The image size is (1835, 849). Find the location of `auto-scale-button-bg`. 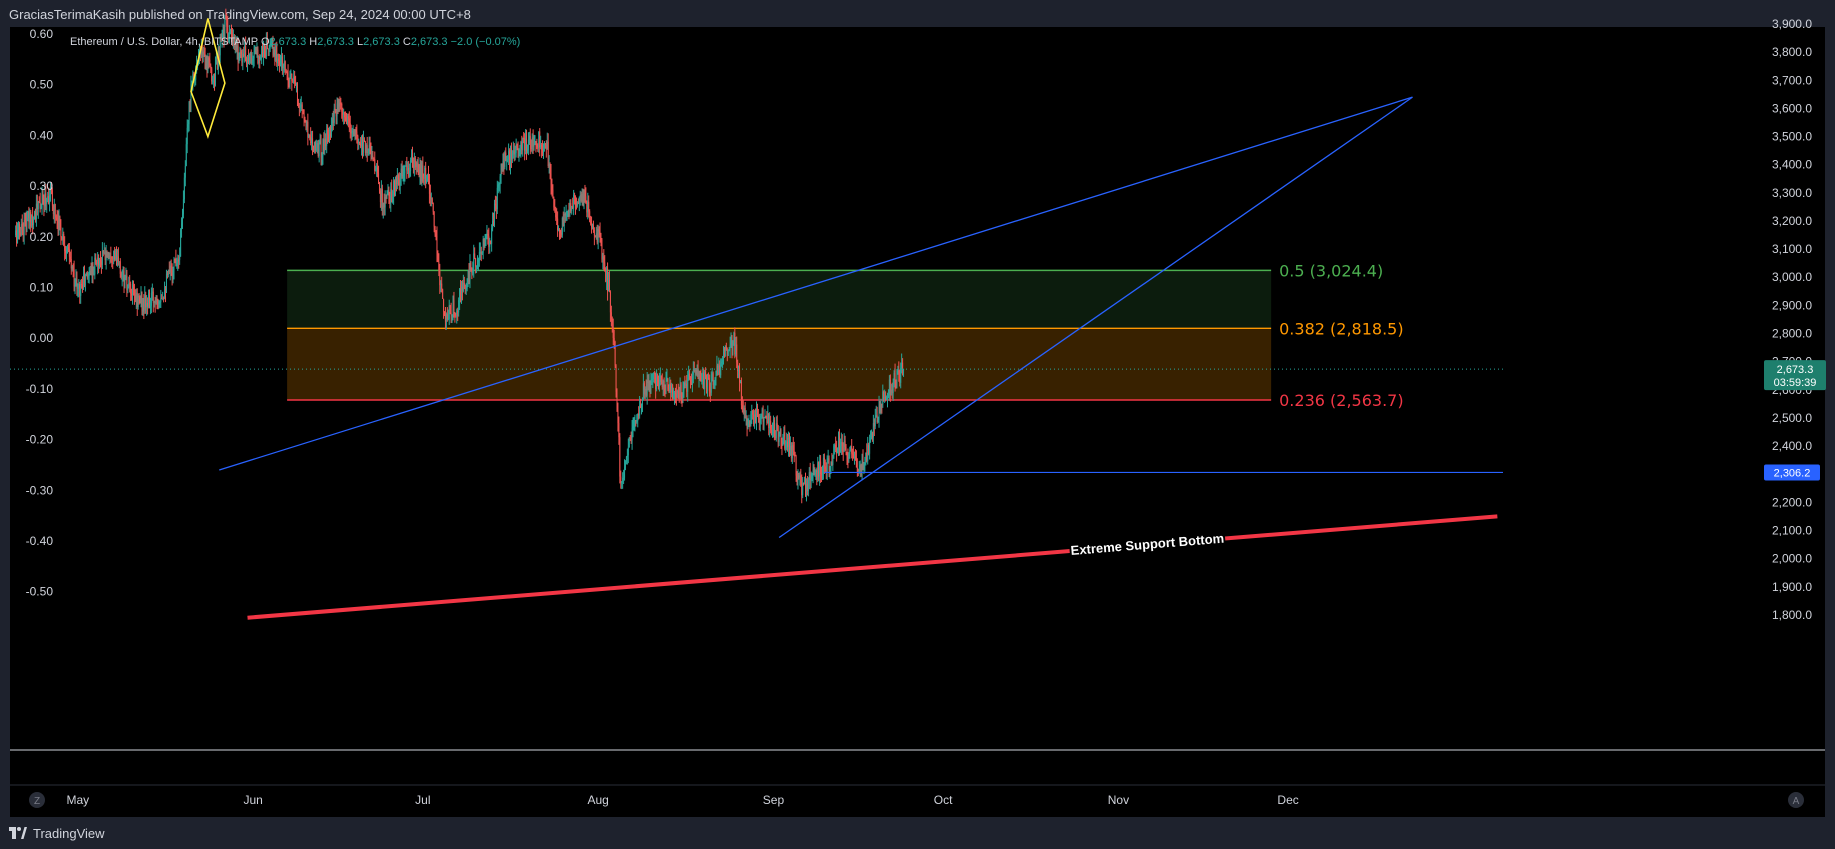

auto-scale-button-bg is located at coordinates (1796, 800).